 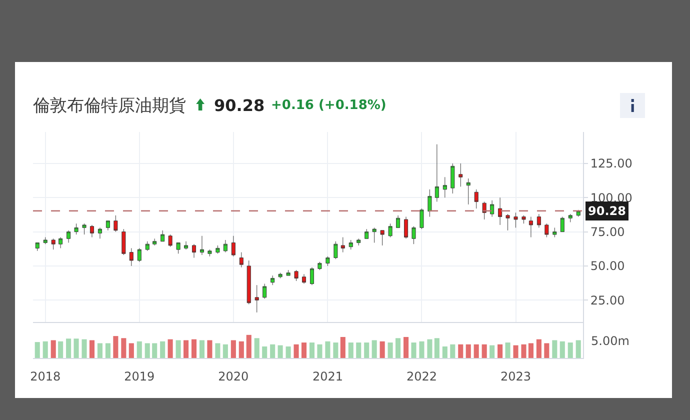 I want to click on x-tick-label: 2019, so click(x=139, y=376).